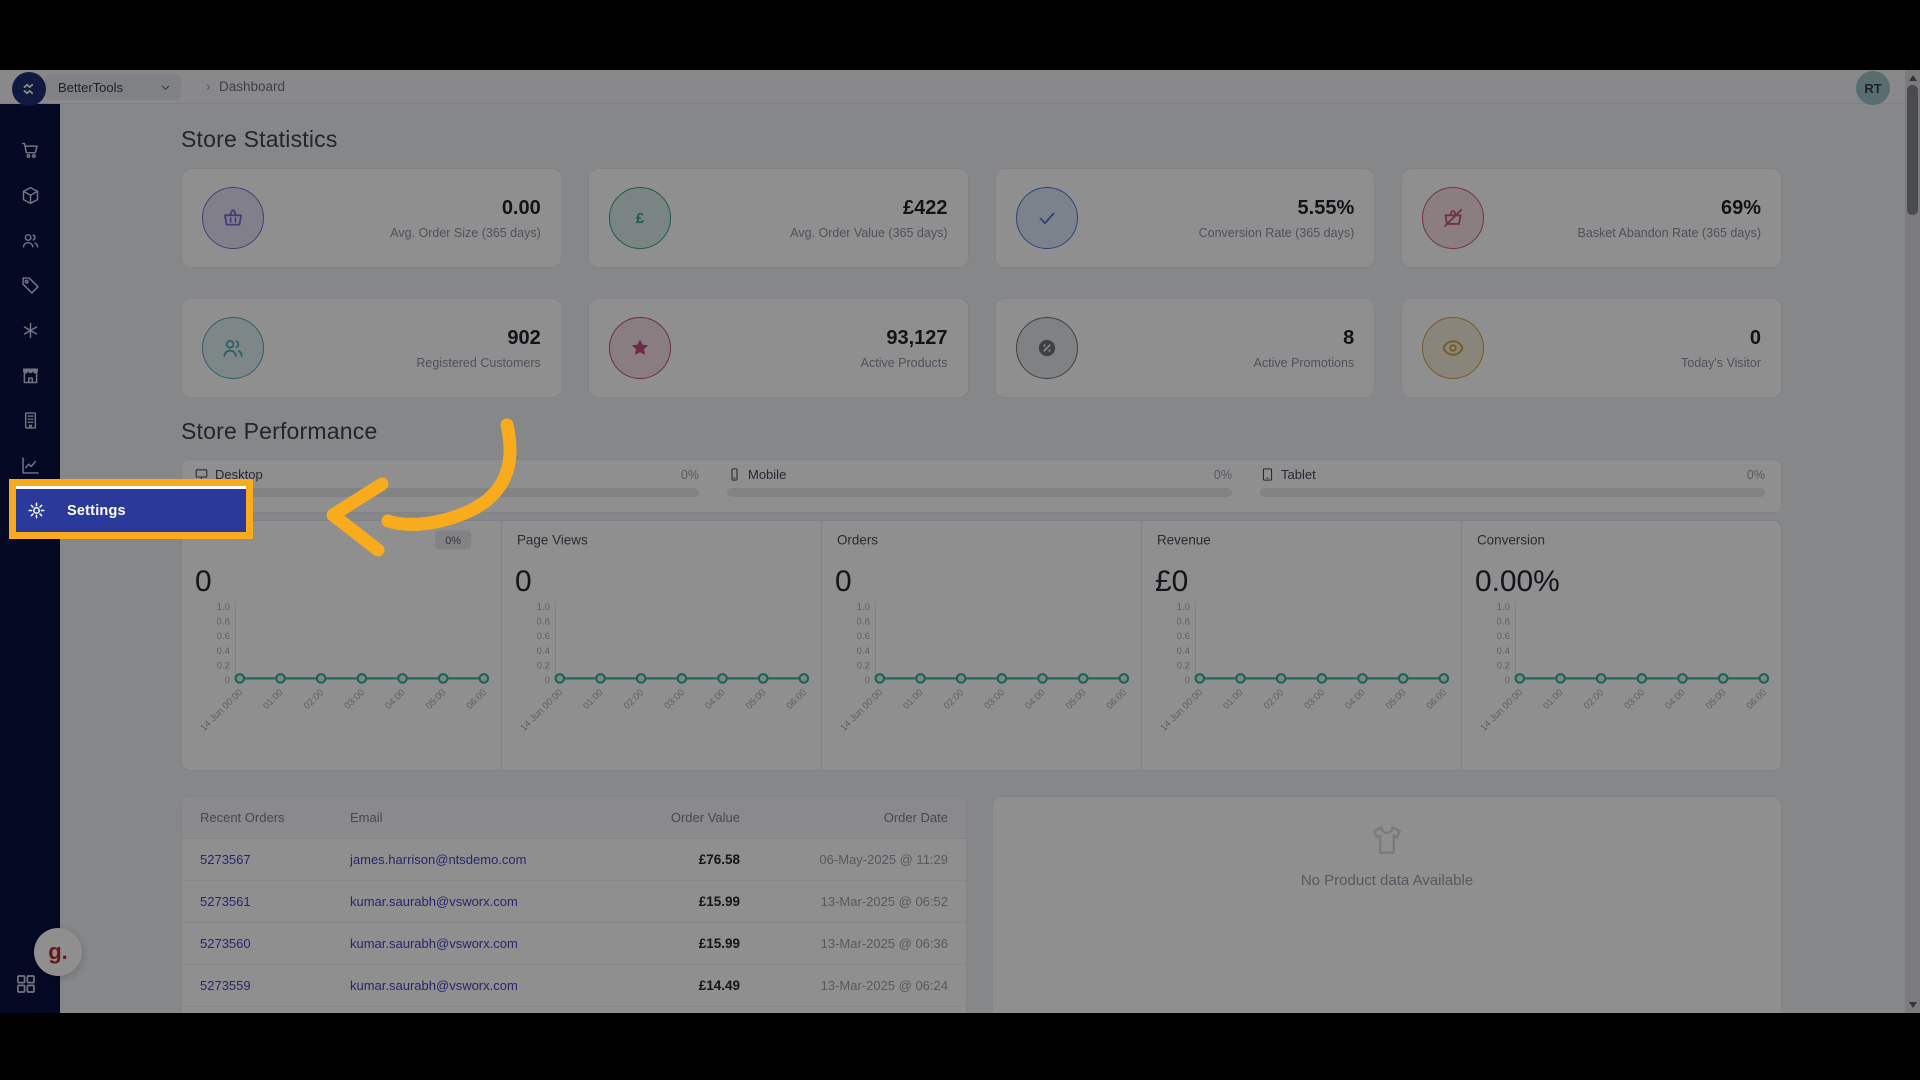 This screenshot has height=1080, width=1920. I want to click on annotation-highlight-box: Settings, so click(131, 509).